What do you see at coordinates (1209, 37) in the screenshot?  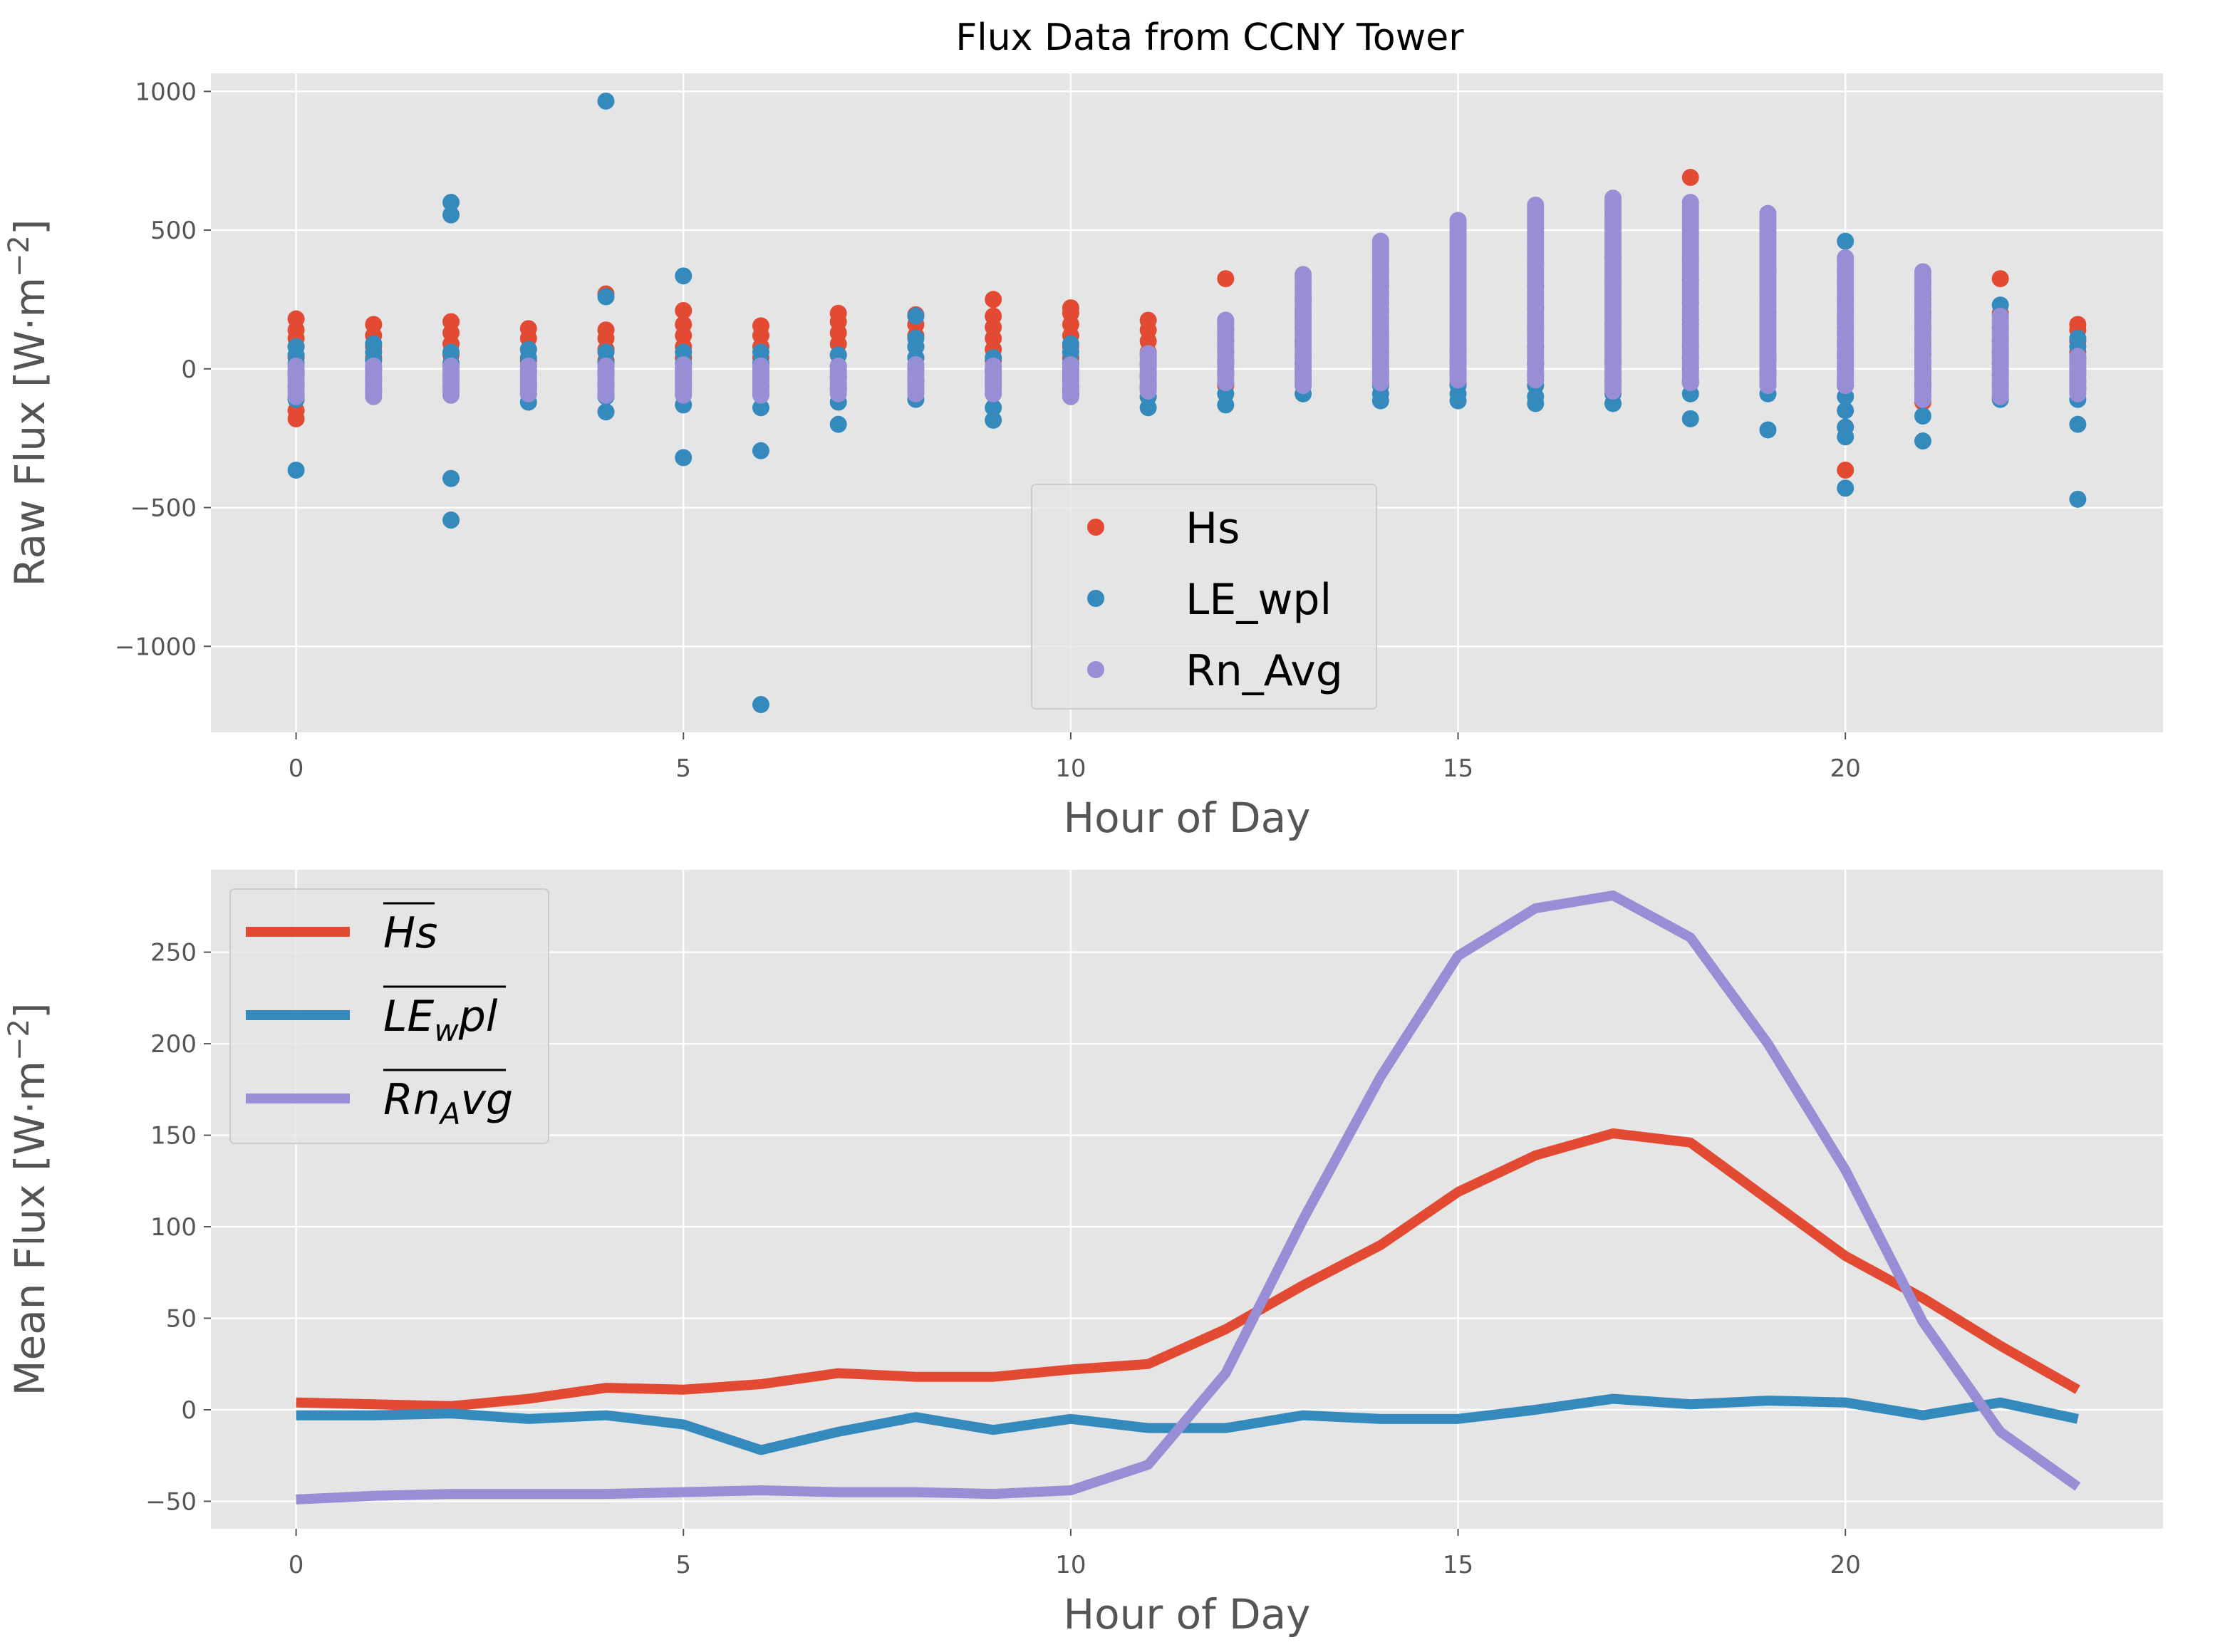 I see `chart-title: Flux Data from CCNY Tower` at bounding box center [1209, 37].